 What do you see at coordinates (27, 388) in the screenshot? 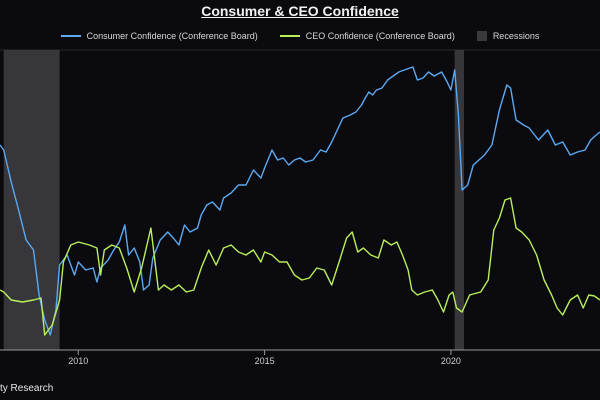
I see `source-footer: ty Research` at bounding box center [27, 388].